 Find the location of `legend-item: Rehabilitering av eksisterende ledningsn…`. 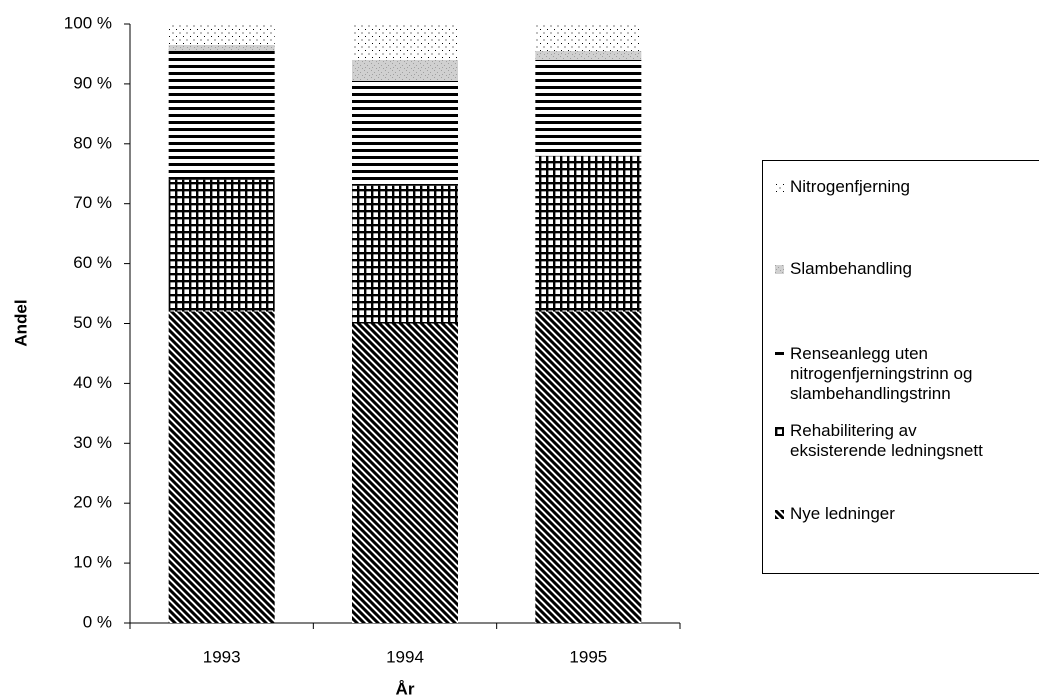

legend-item: Rehabilitering av eksisterende ledningsn… is located at coordinates (895, 441).